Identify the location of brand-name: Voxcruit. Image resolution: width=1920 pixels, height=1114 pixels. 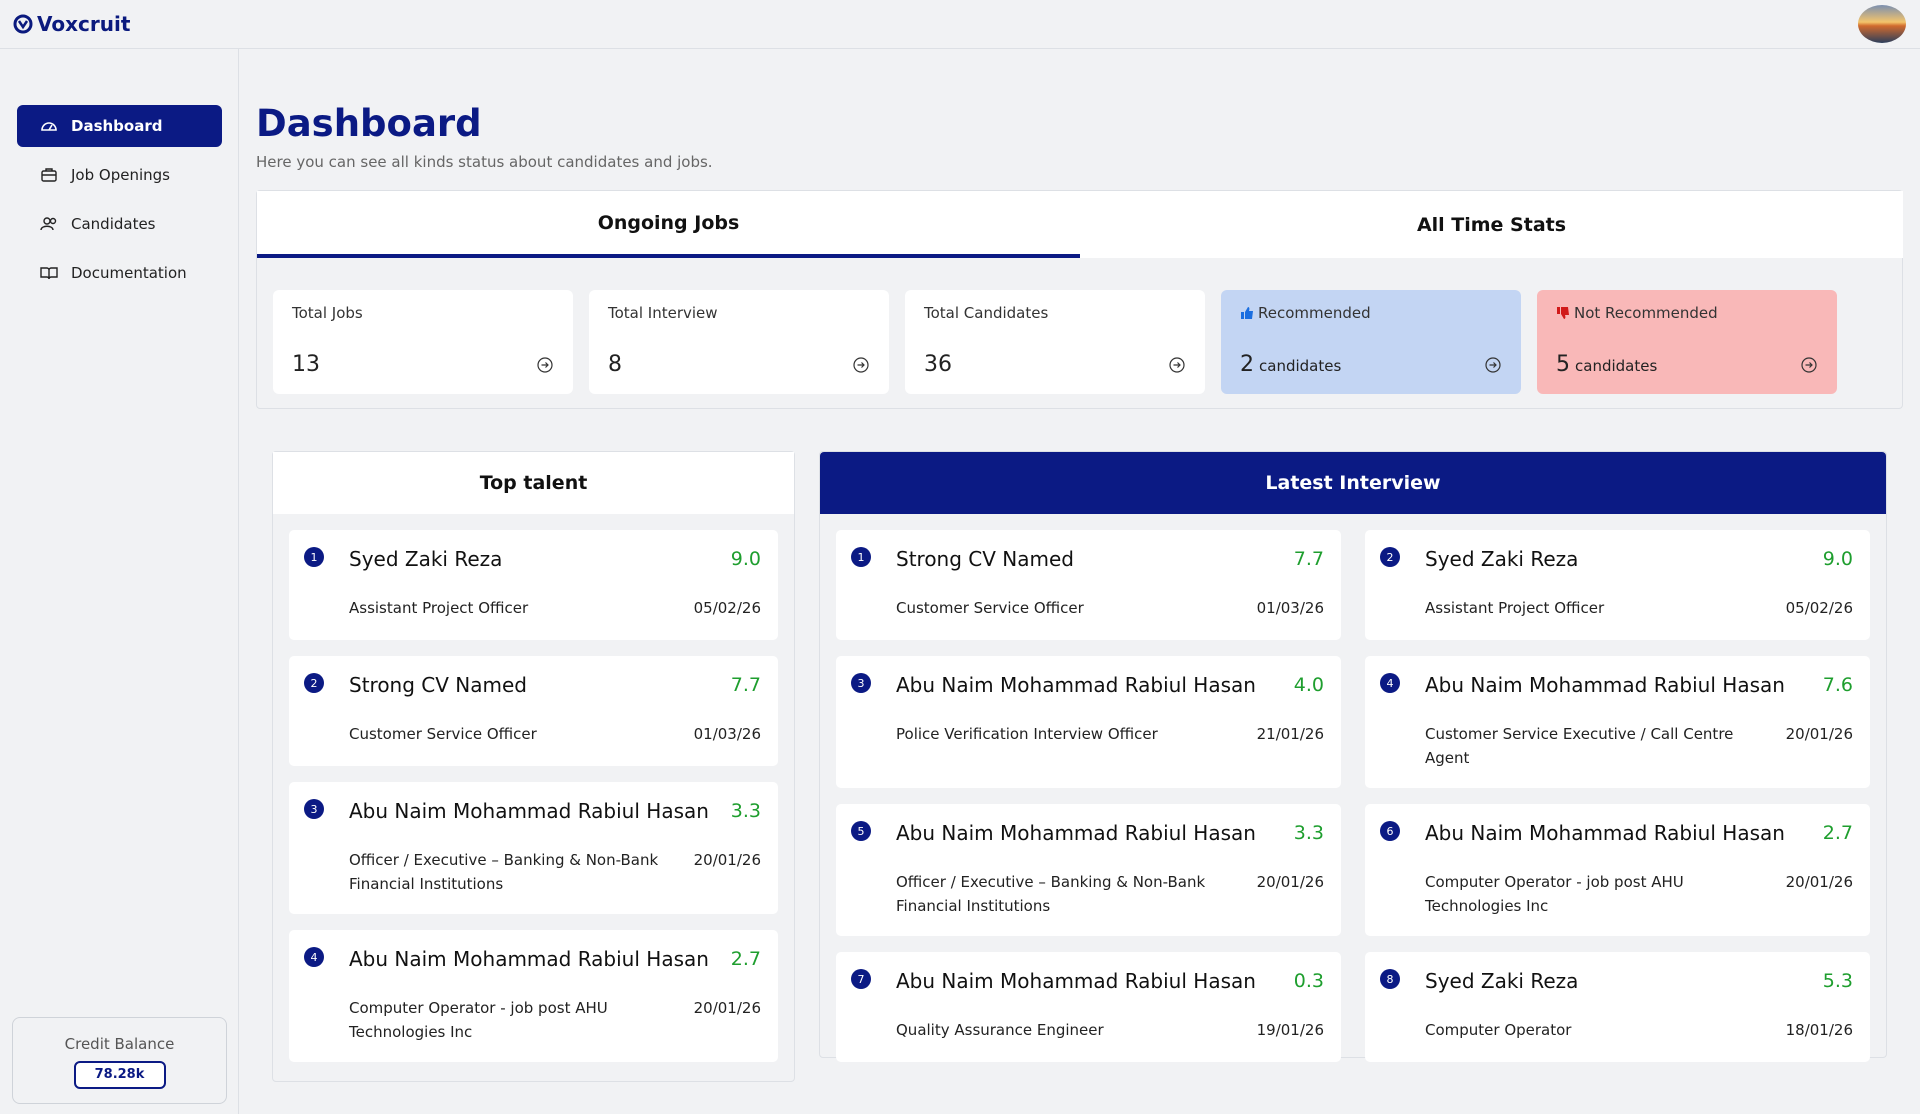
(84, 24).